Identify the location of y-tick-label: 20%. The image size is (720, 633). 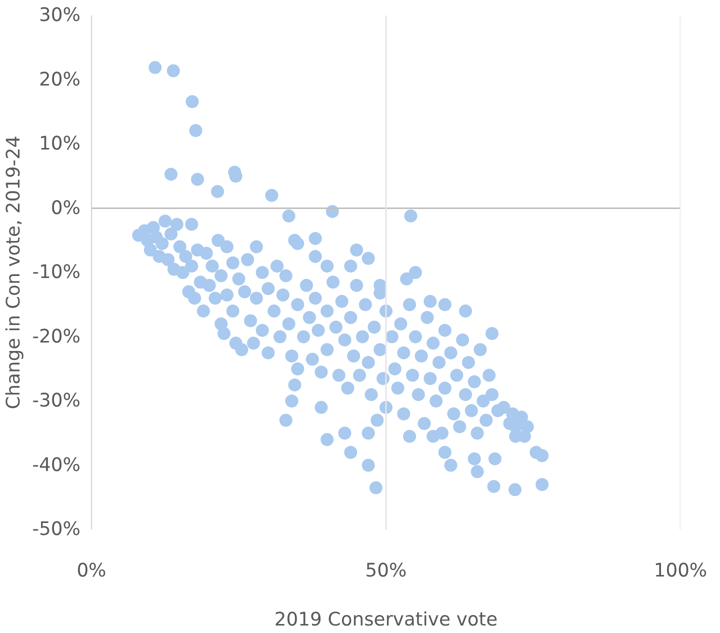
(59, 79).